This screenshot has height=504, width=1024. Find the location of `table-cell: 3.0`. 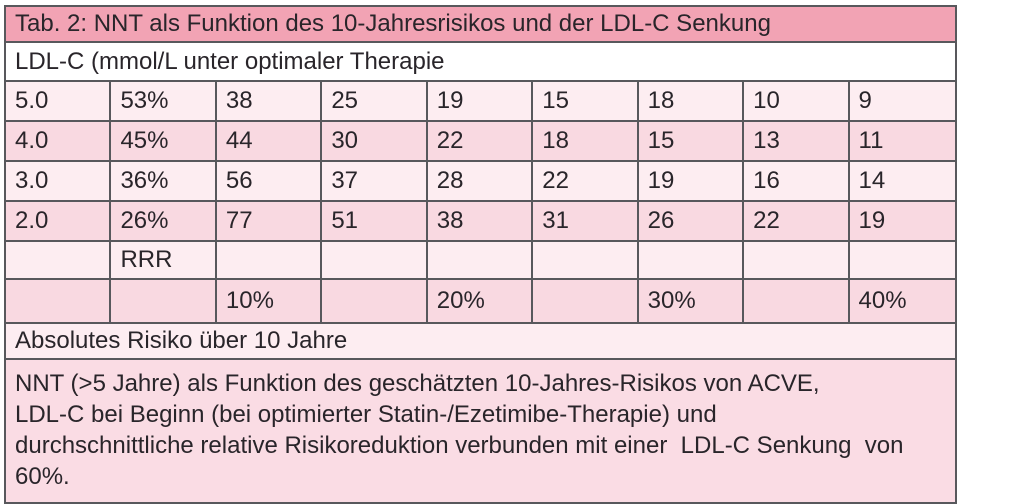

table-cell: 3.0 is located at coordinates (59, 181).